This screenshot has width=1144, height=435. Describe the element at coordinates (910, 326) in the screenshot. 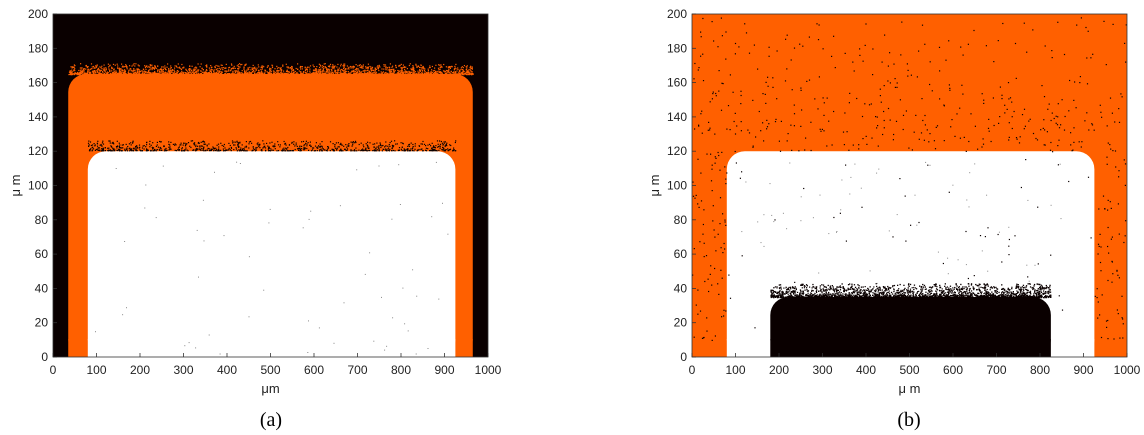

I see `region-black-region` at that location.